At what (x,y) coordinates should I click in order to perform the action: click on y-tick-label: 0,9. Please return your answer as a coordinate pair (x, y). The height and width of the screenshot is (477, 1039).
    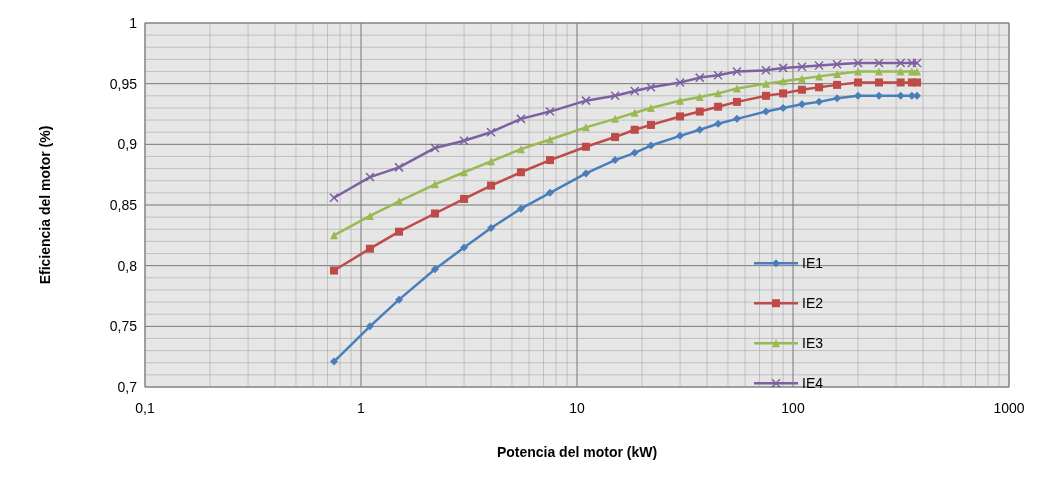
    Looking at the image, I should click on (127, 144).